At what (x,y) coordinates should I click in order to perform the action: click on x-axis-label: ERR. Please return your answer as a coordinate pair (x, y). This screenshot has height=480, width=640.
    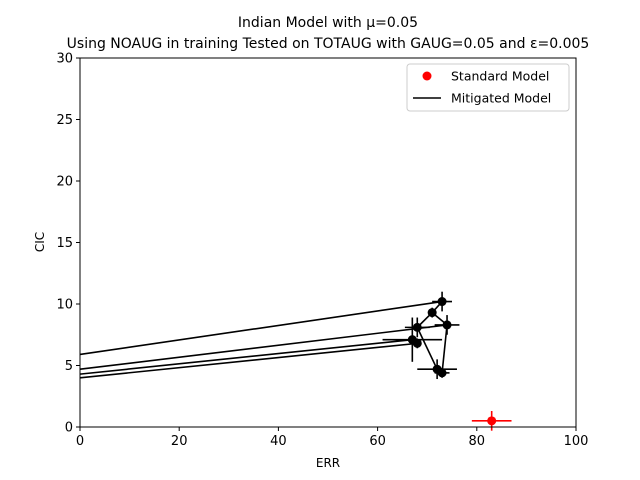
    Looking at the image, I should click on (328, 463).